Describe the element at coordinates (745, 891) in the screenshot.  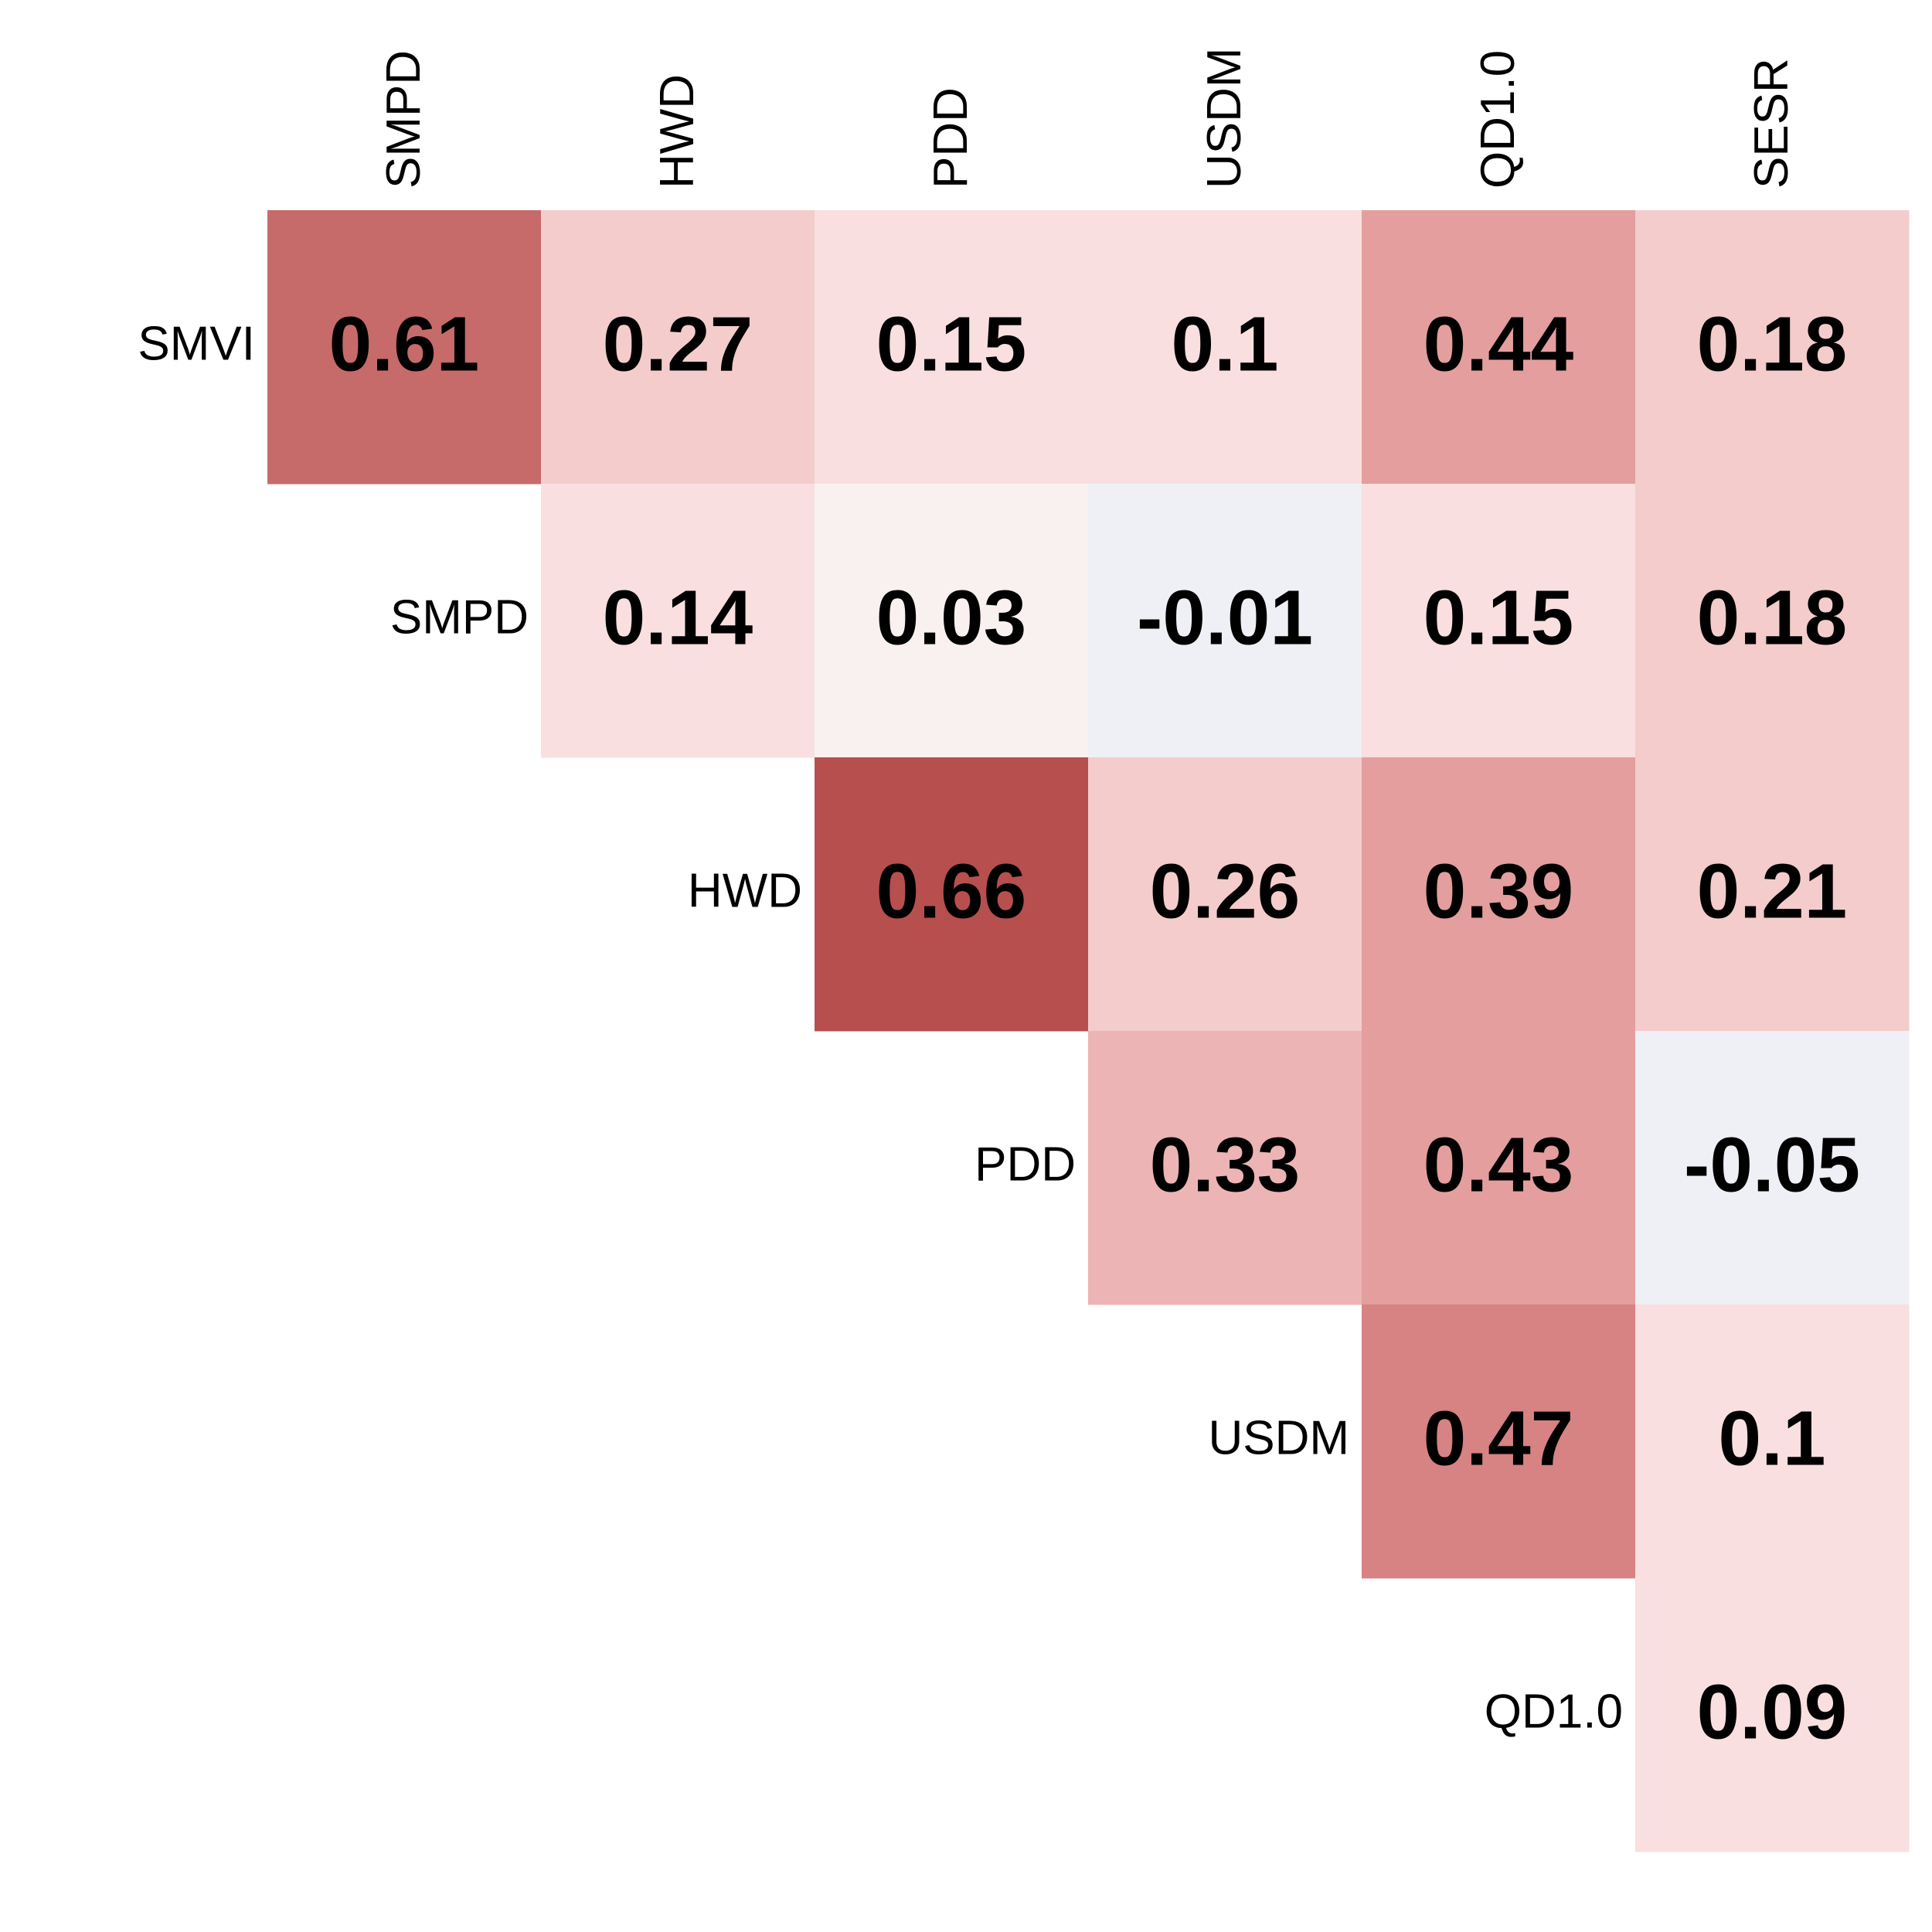
I see `row-label-hwd: HWD` at that location.